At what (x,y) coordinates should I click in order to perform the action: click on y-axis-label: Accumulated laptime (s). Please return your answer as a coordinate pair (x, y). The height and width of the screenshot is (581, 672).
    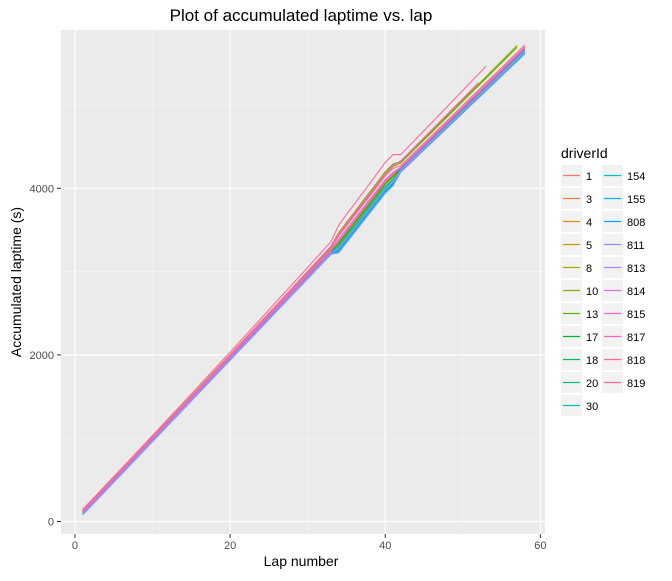
    Looking at the image, I should click on (16, 282).